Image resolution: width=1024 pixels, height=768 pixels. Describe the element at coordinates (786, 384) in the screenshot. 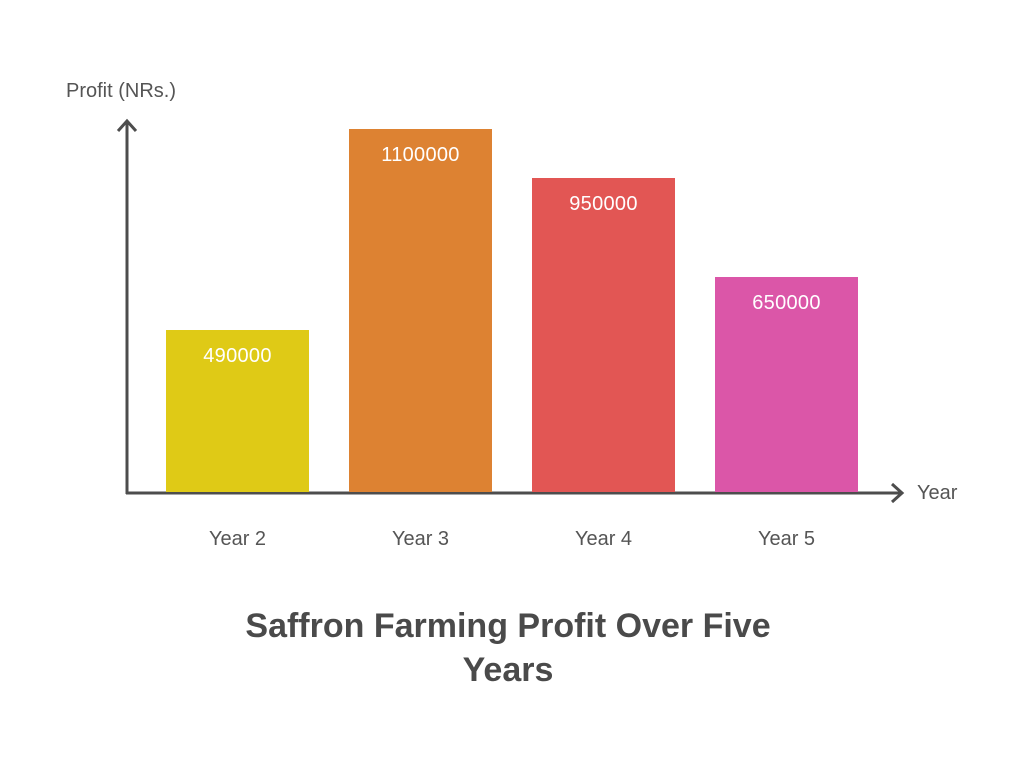

I see `bar-year-5: 650000` at that location.